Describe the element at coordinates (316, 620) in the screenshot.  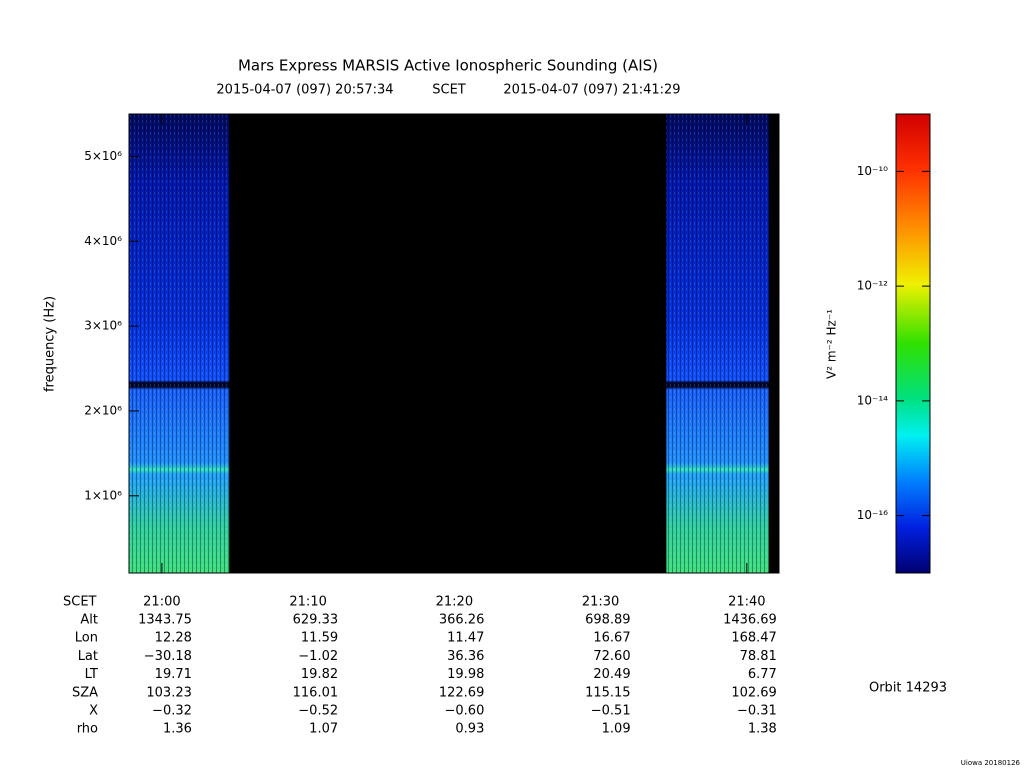
I see `ephemeris-value: 629.33` at that location.